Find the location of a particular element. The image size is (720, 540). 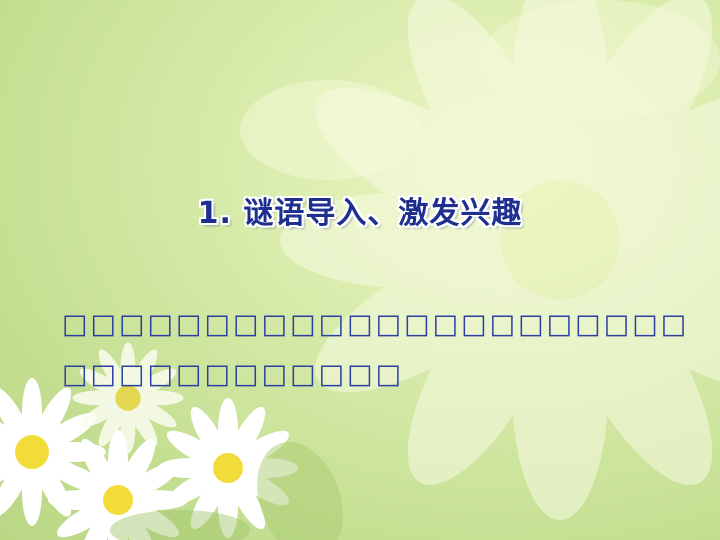

body-text-line: □□□□□□□□□□□□□□□□□□□□□□ is located at coordinates (376, 324).